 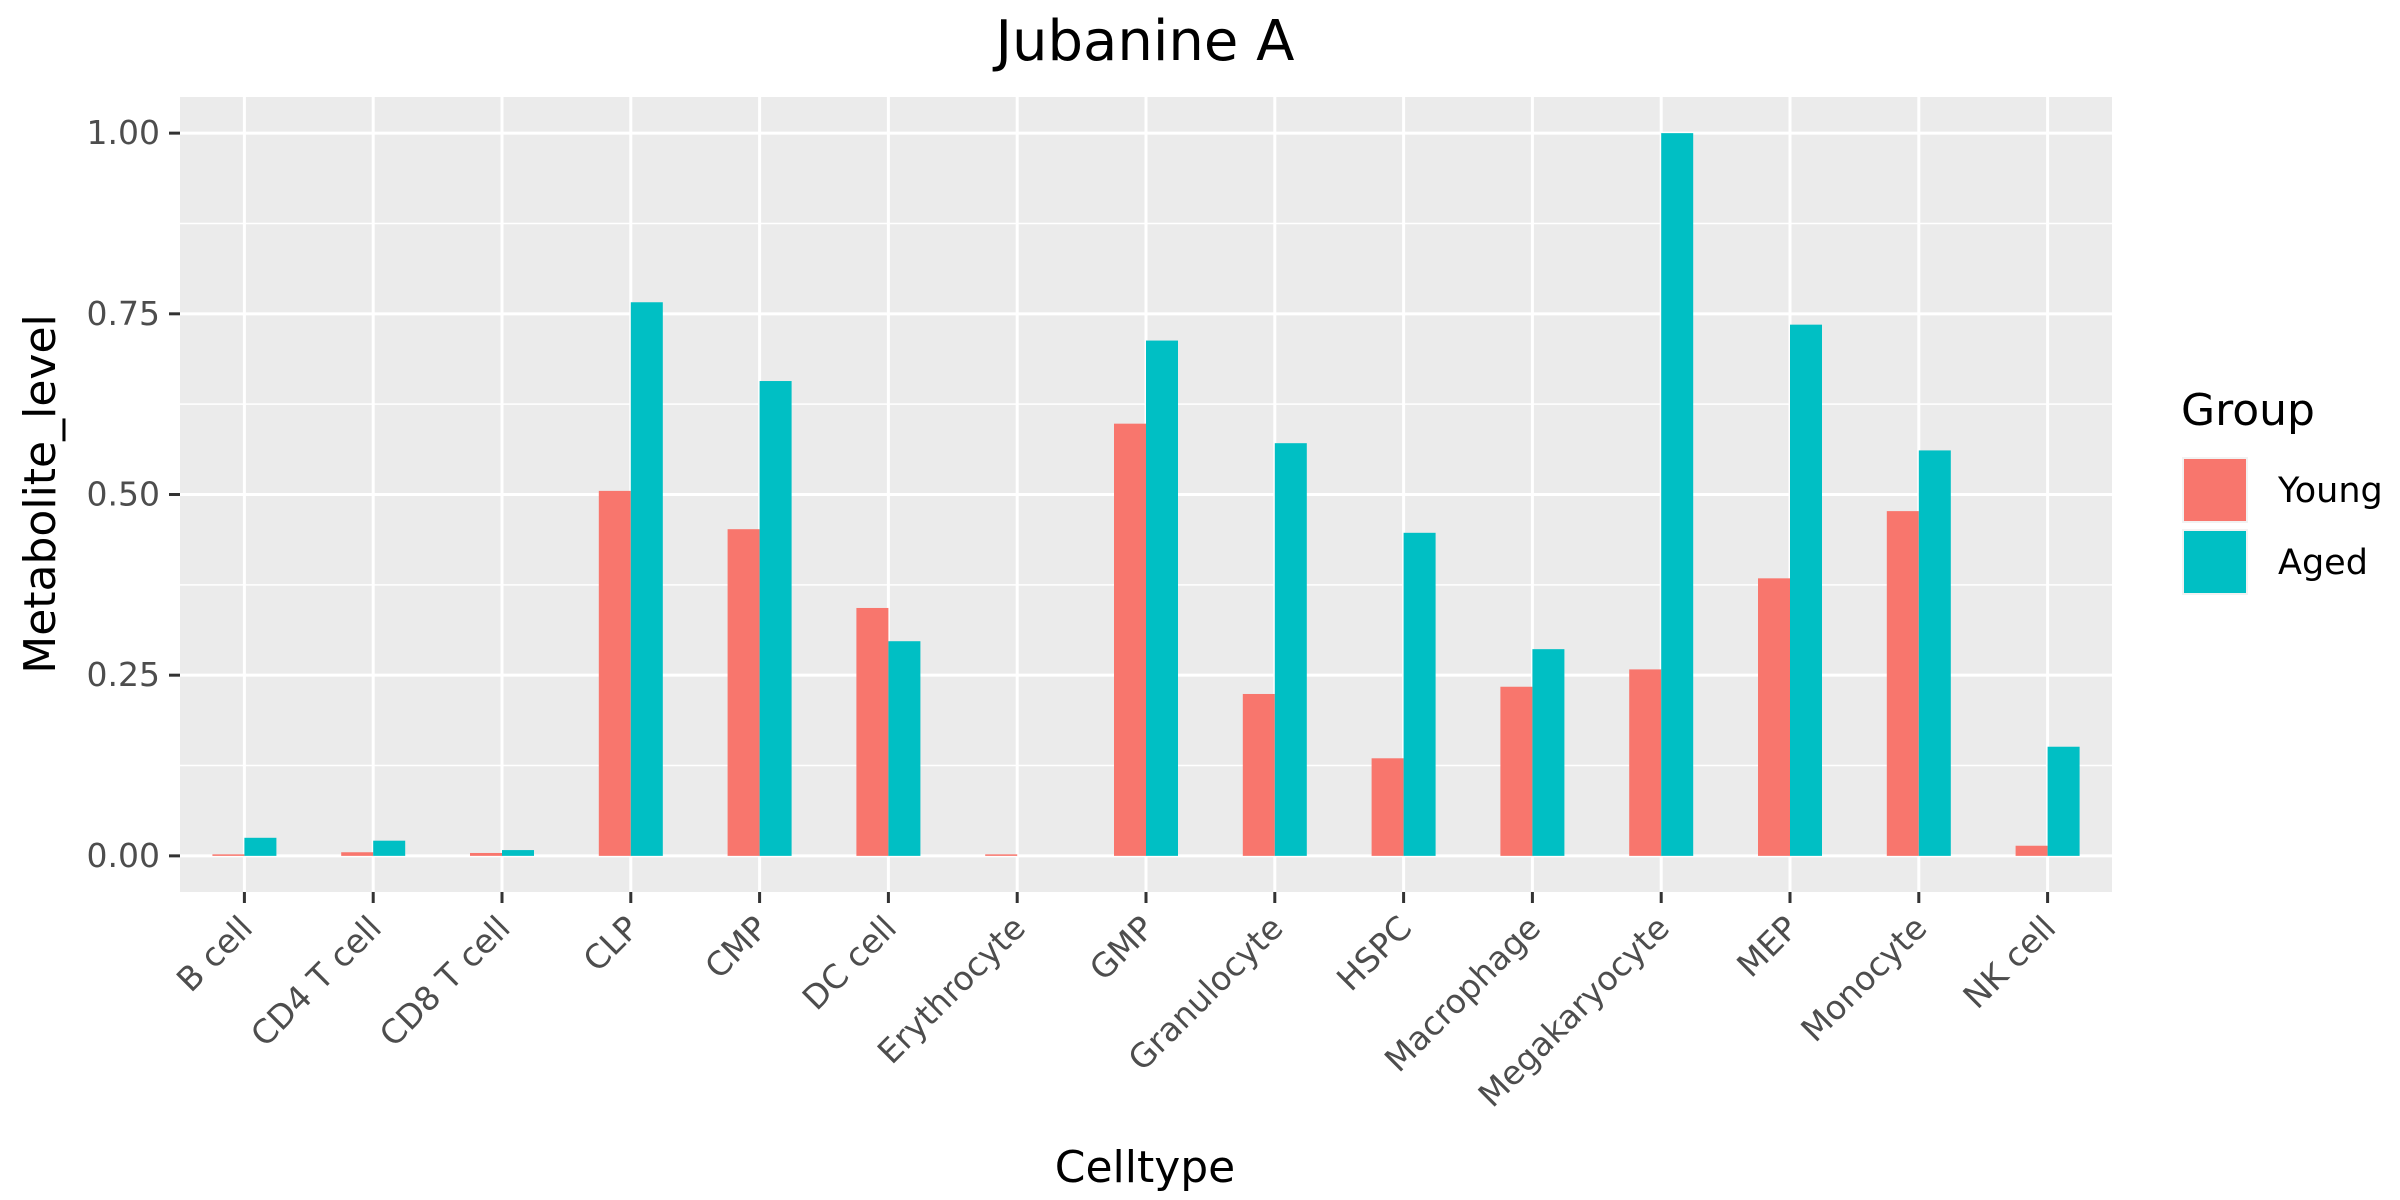 What do you see at coordinates (2215, 562) in the screenshot?
I see `legend-key-aged` at bounding box center [2215, 562].